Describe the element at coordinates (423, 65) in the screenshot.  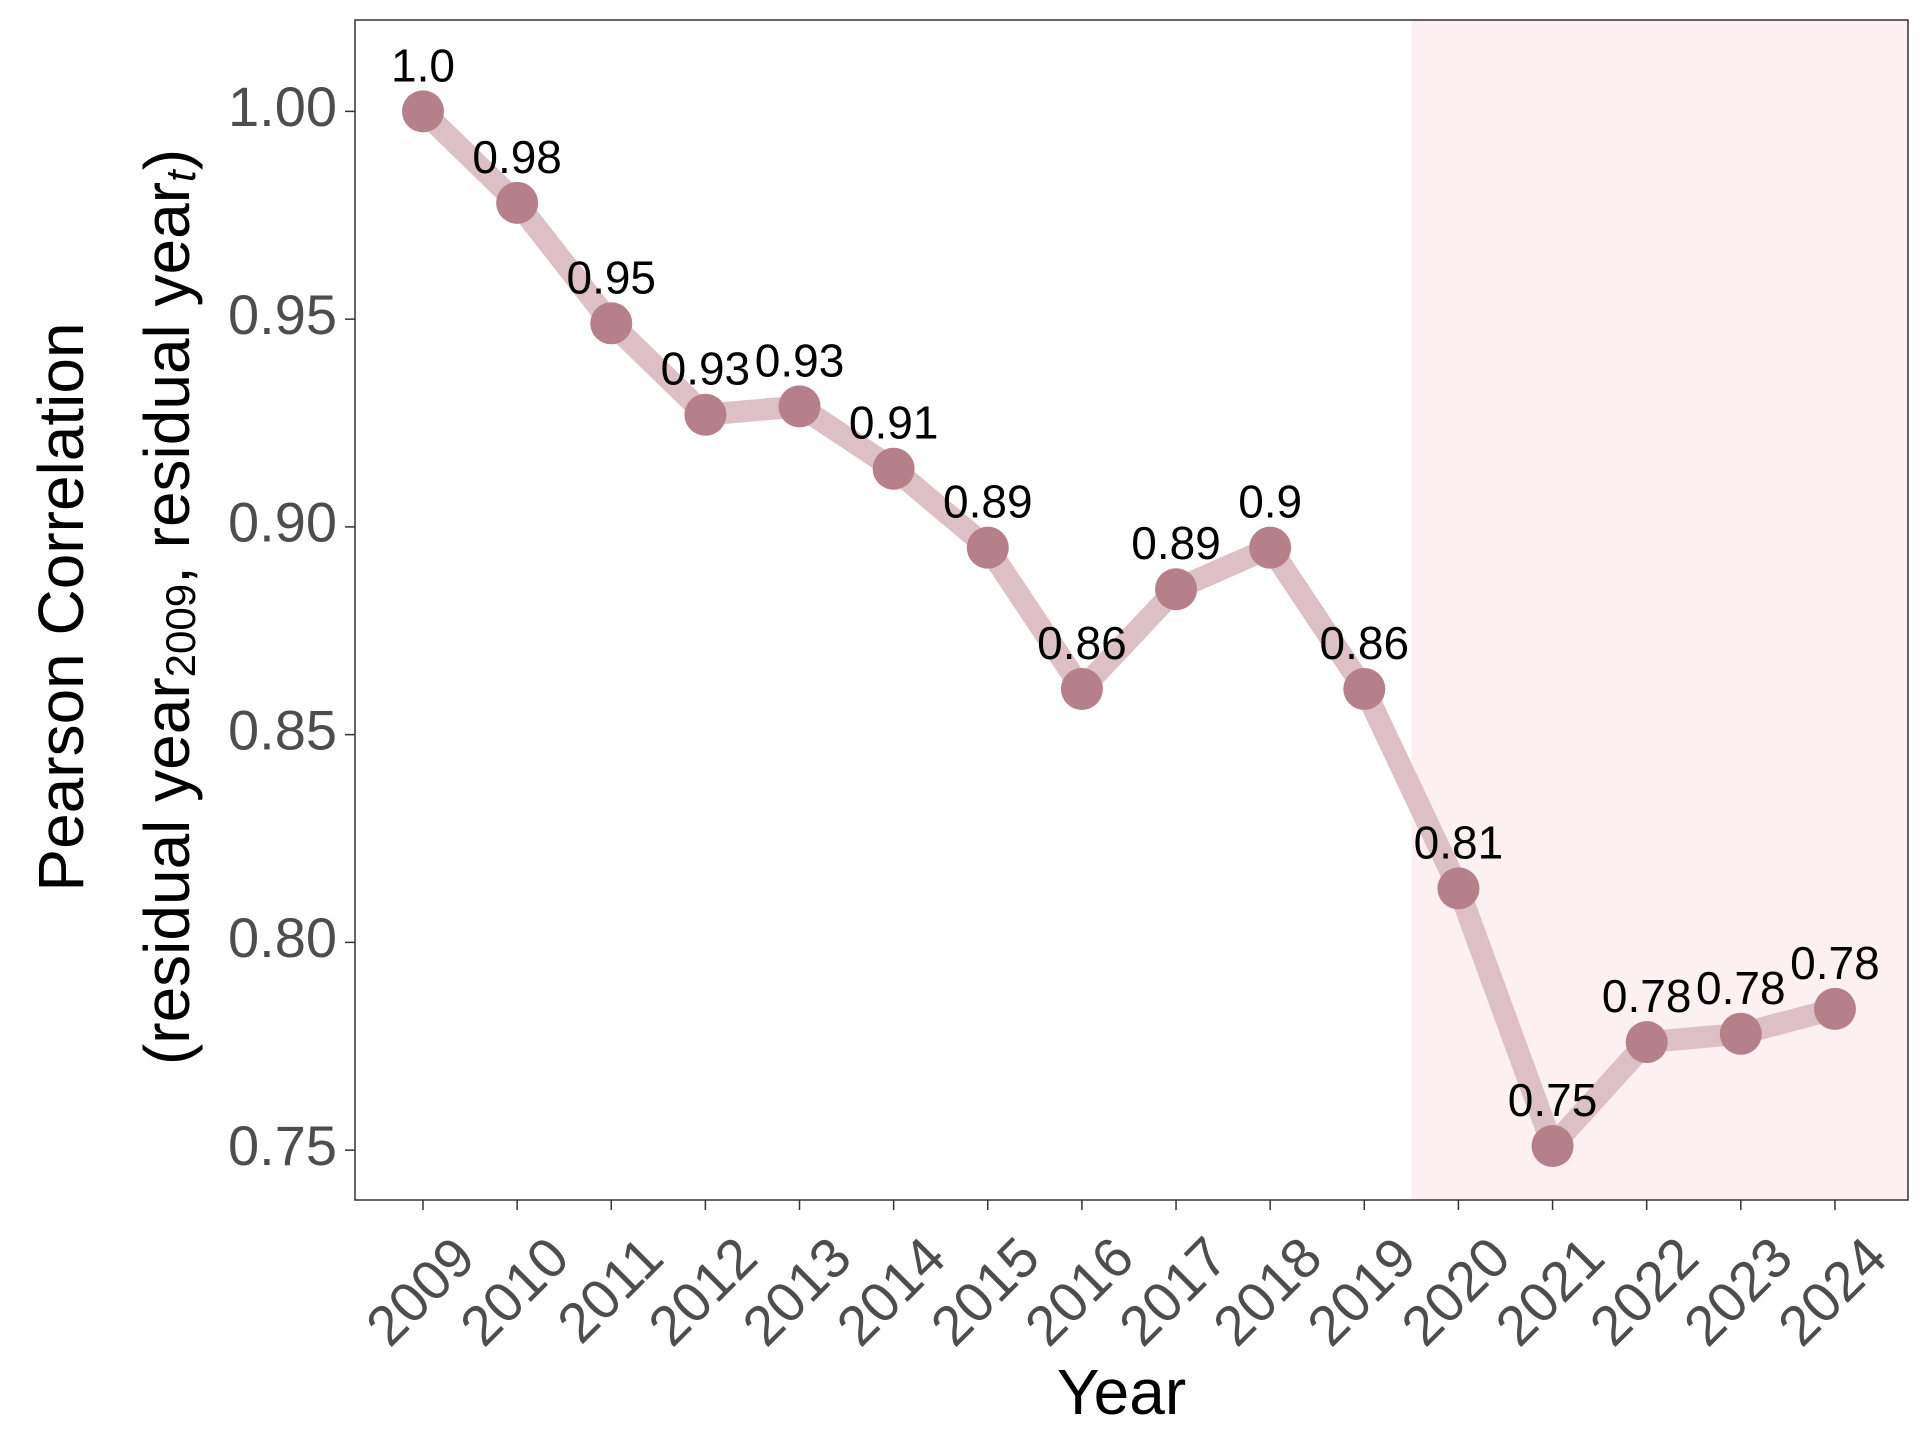
I see `data-label: 1.0` at that location.